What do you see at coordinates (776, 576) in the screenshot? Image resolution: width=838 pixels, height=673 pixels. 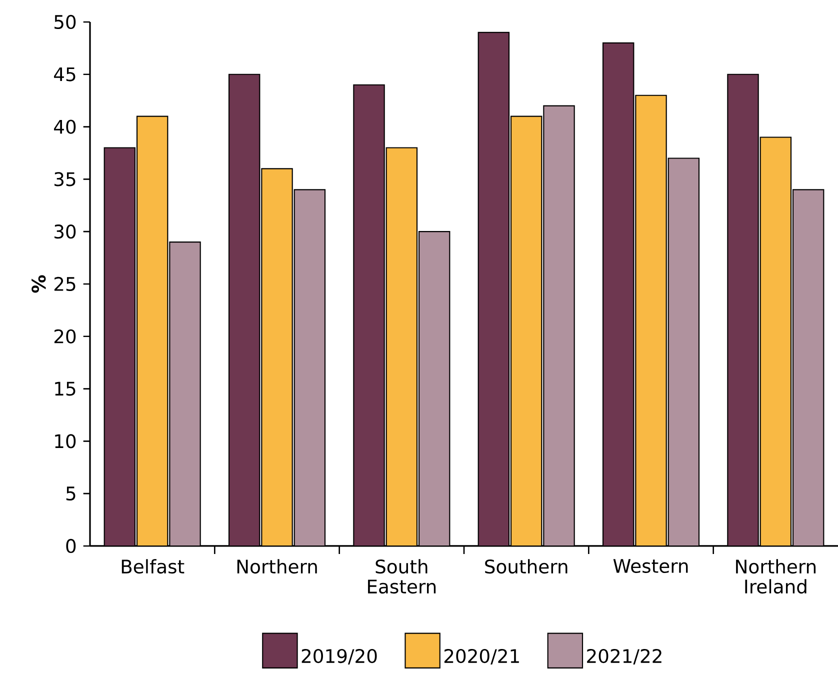 I see `x-tick-label: Northern Ireland` at bounding box center [776, 576].